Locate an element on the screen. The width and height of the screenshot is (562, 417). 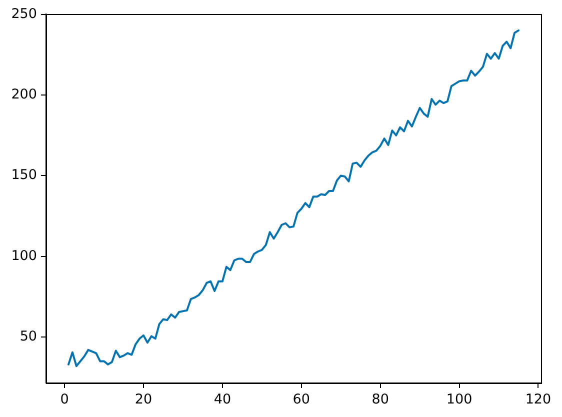
y-tick-label: 50 is located at coordinates (28, 336).